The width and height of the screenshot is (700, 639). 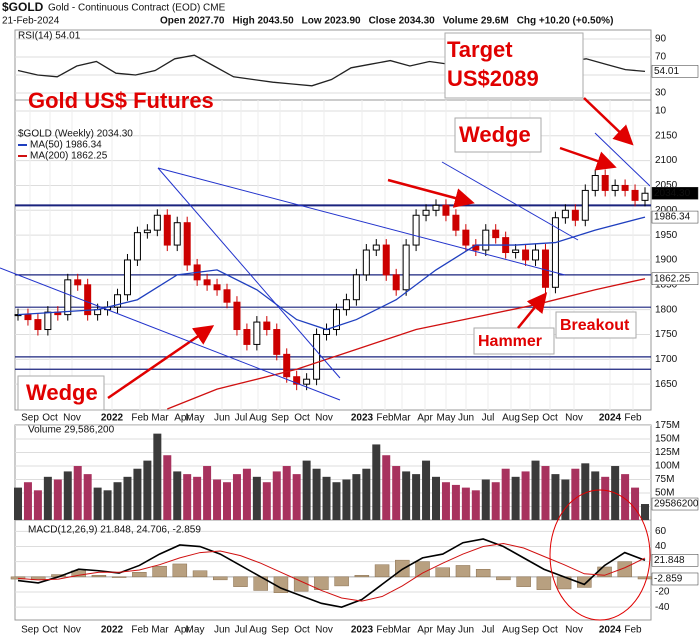 What do you see at coordinates (160, 418) in the screenshot?
I see `x-tick-label: Mar` at bounding box center [160, 418].